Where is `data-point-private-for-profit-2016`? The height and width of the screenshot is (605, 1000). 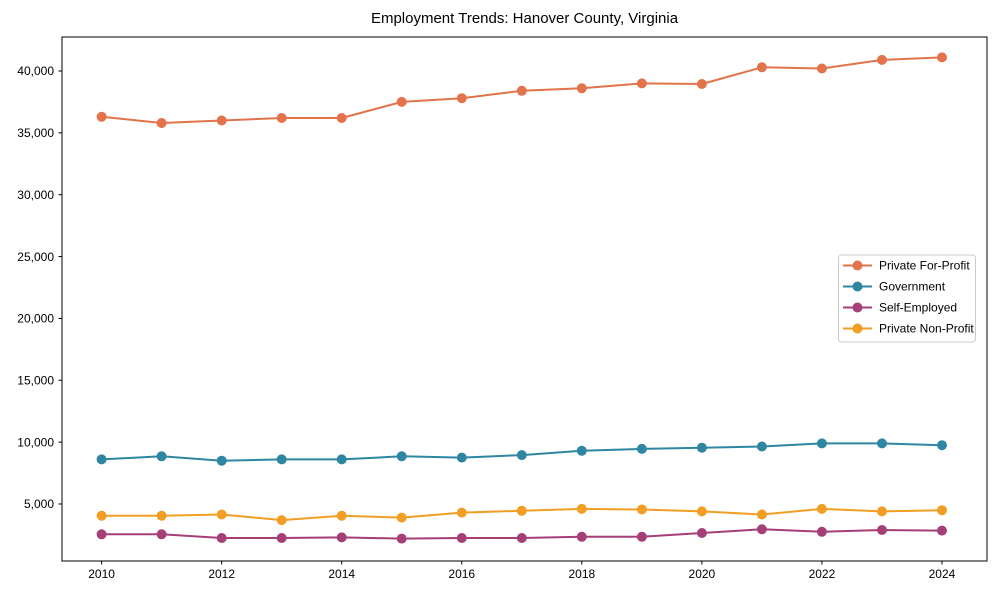 data-point-private-for-profit-2016 is located at coordinates (461, 98).